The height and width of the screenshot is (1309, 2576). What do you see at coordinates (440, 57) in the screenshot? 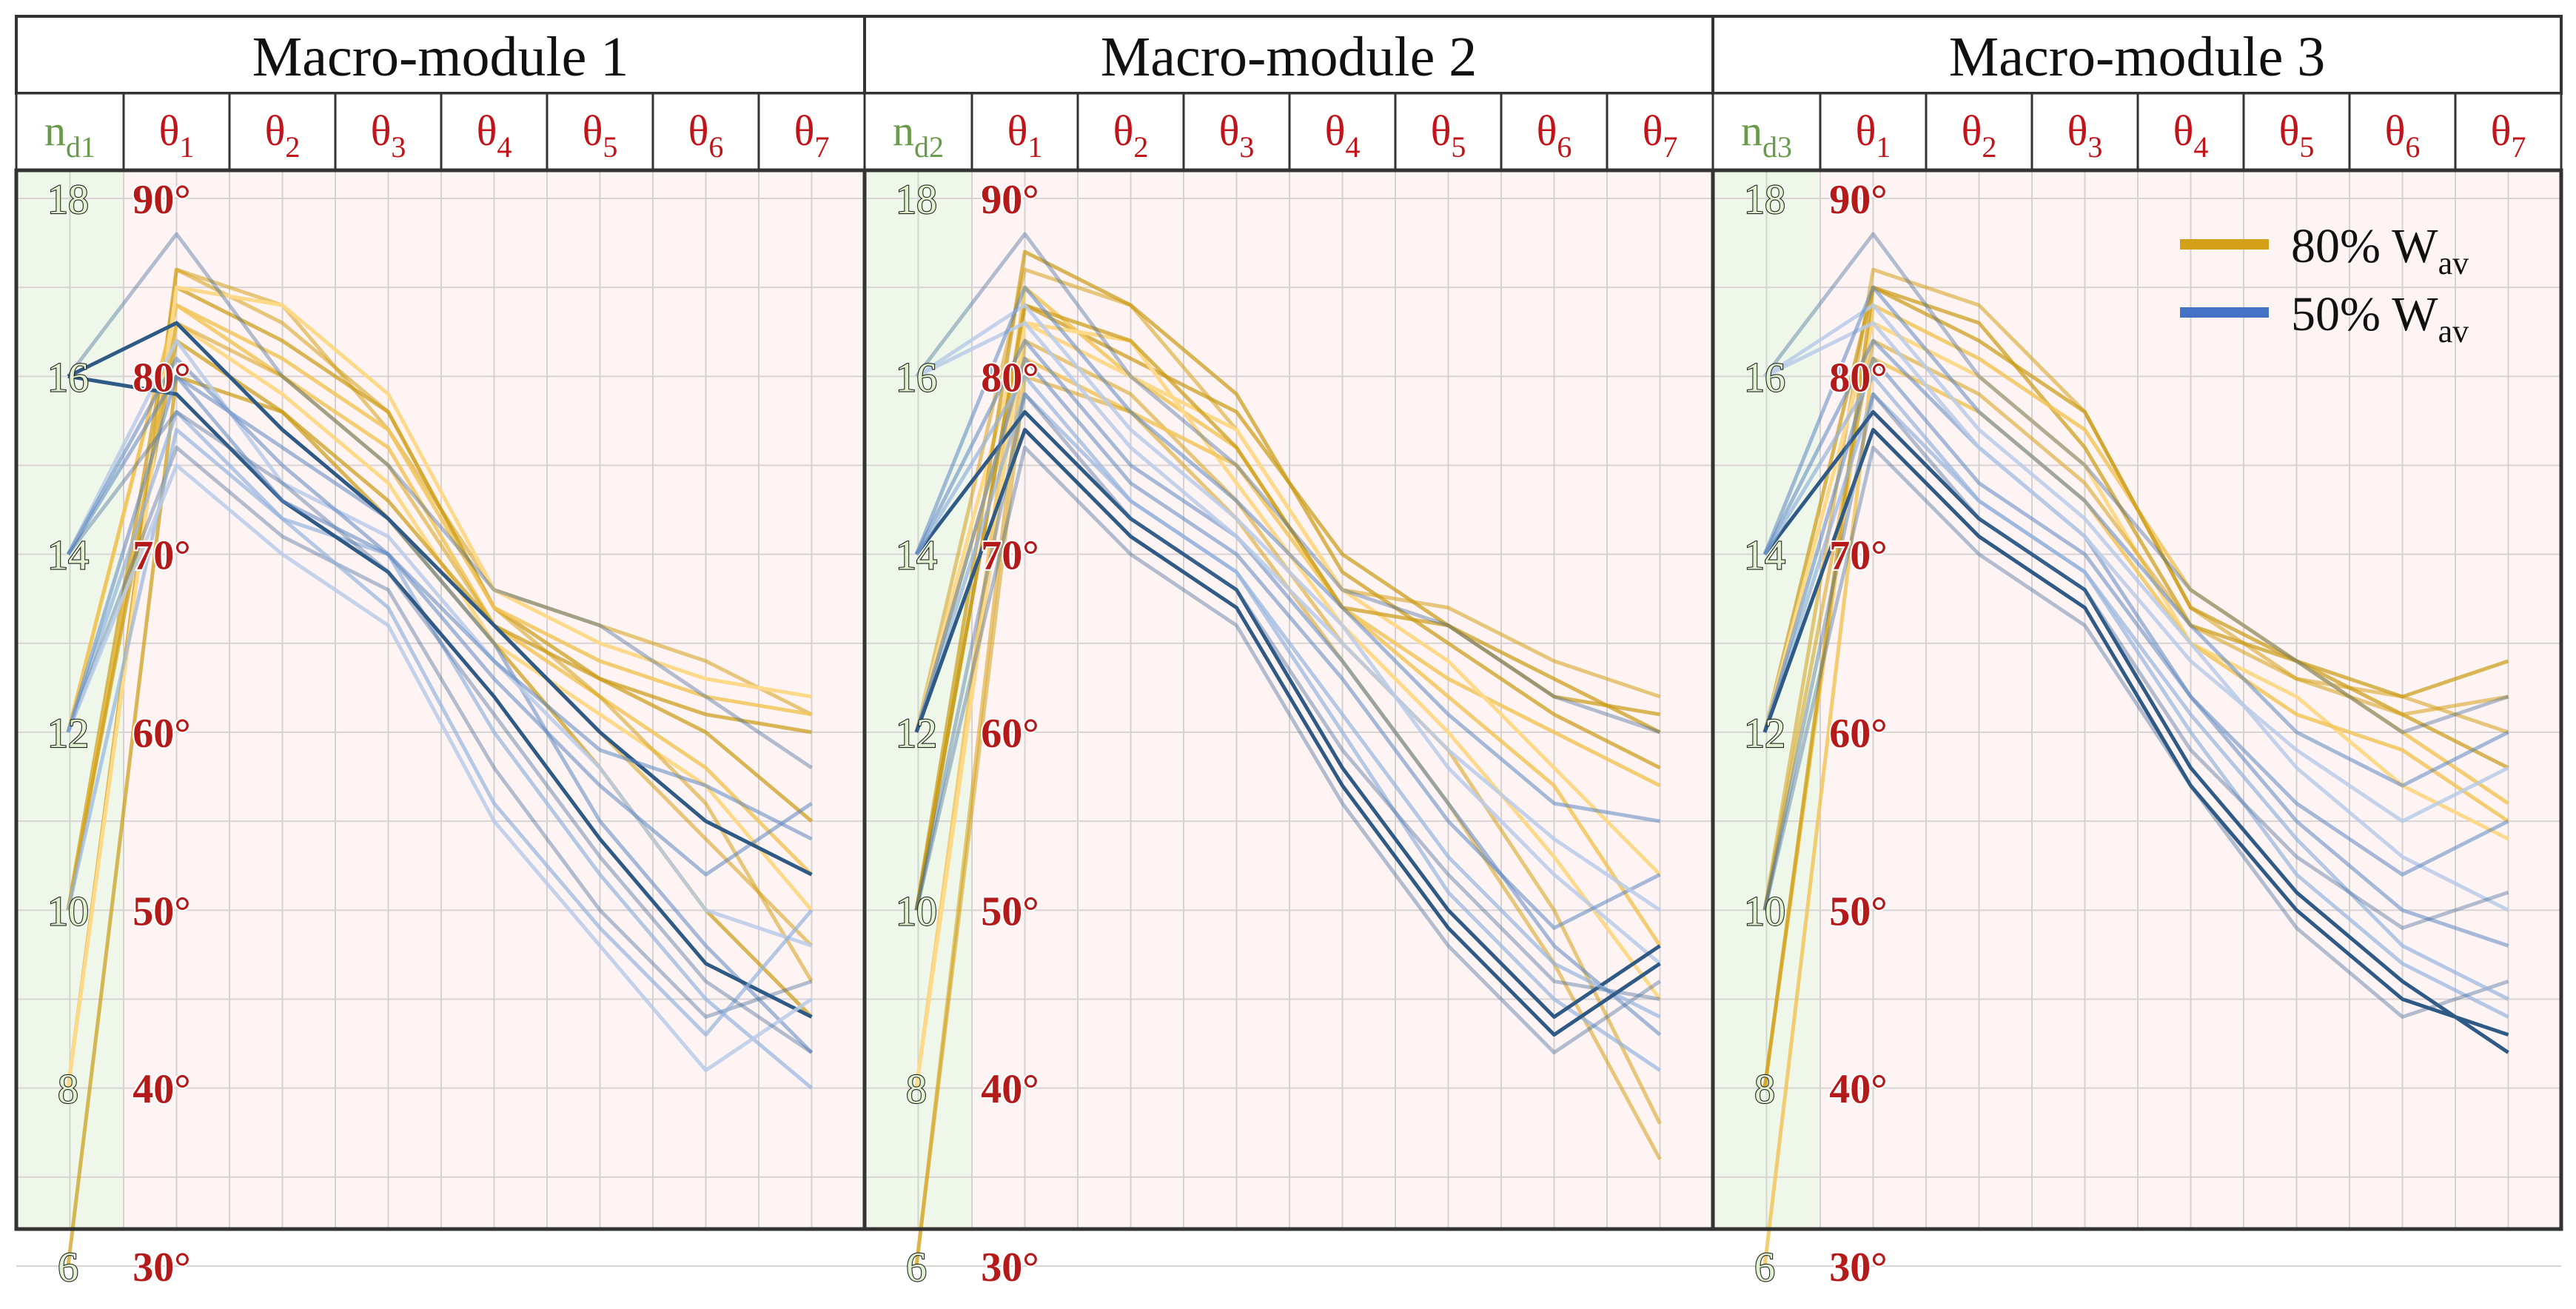
I see `panel-1-title: Macro-module 1` at bounding box center [440, 57].